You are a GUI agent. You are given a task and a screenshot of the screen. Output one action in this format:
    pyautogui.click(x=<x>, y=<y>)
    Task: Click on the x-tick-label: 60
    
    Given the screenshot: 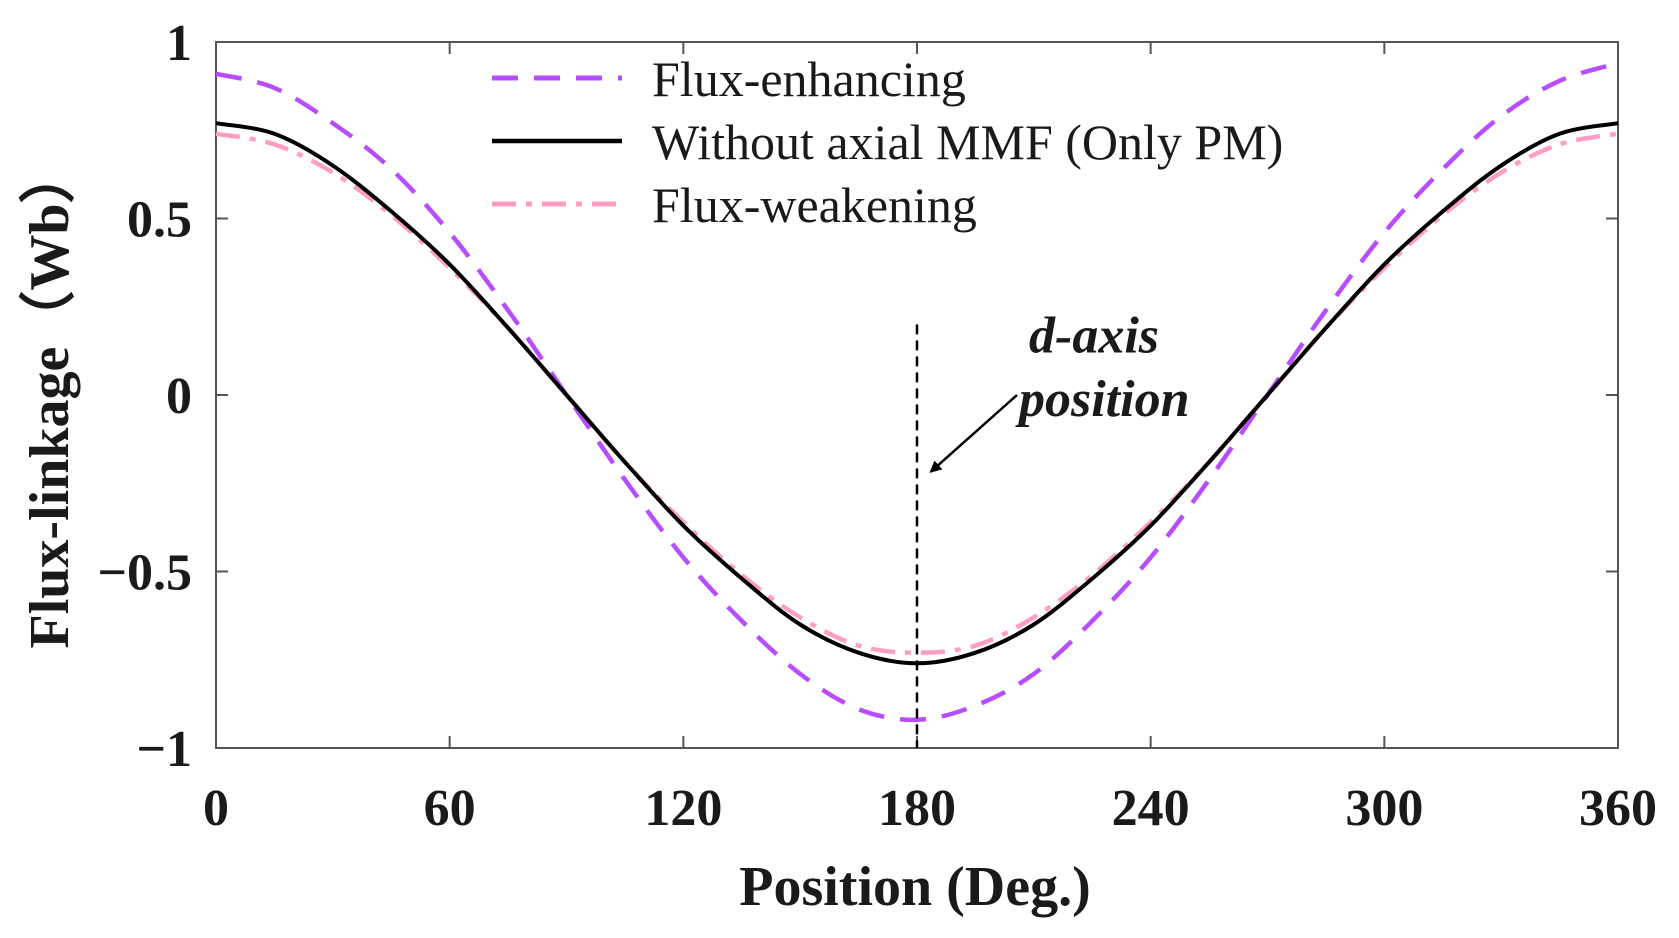 What is the action you would take?
    pyautogui.click(x=450, y=808)
    